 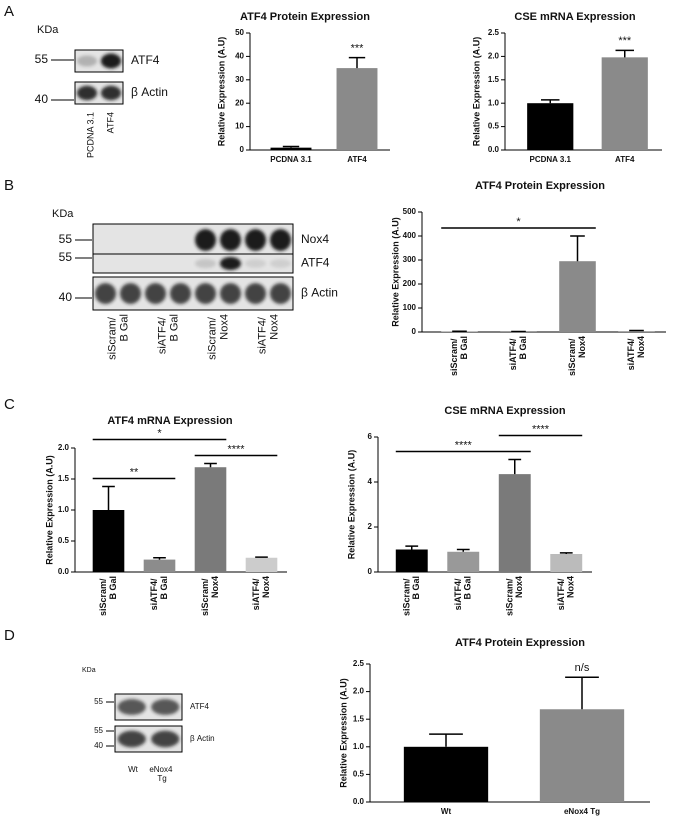 What do you see at coordinates (239, 79) in the screenshot?
I see `y-tick-label: 30` at bounding box center [239, 79].